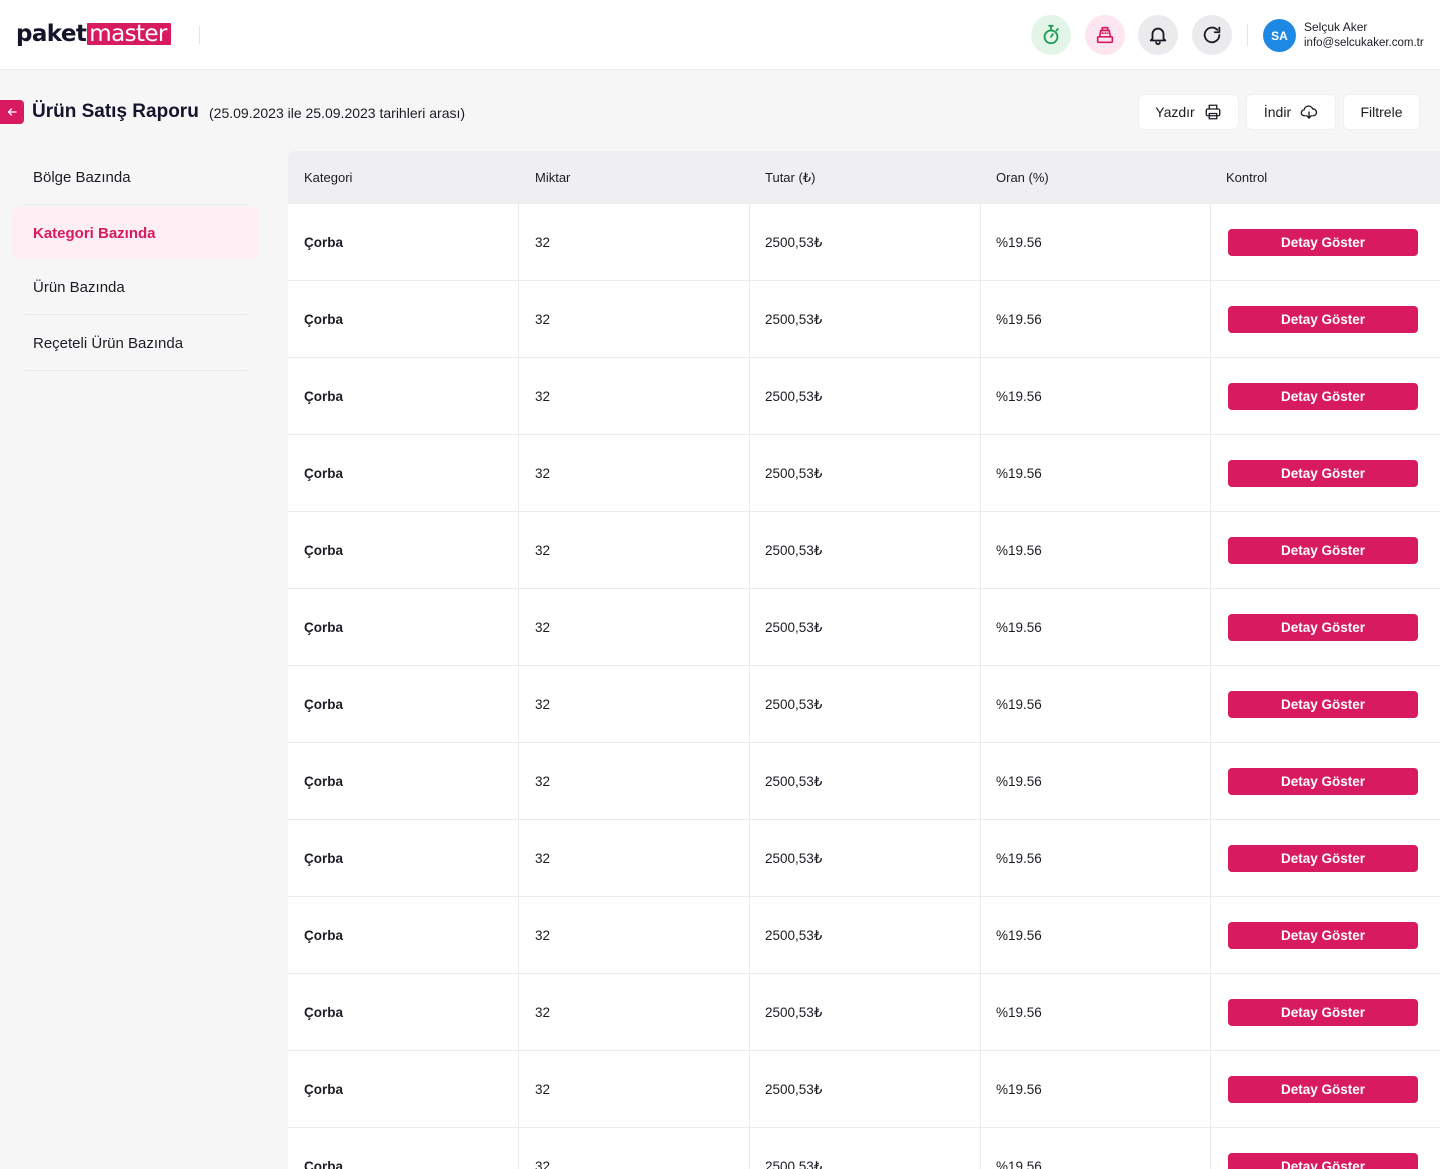 Image resolution: width=1440 pixels, height=1169 pixels. I want to click on cloud-download-icon, so click(1309, 112).